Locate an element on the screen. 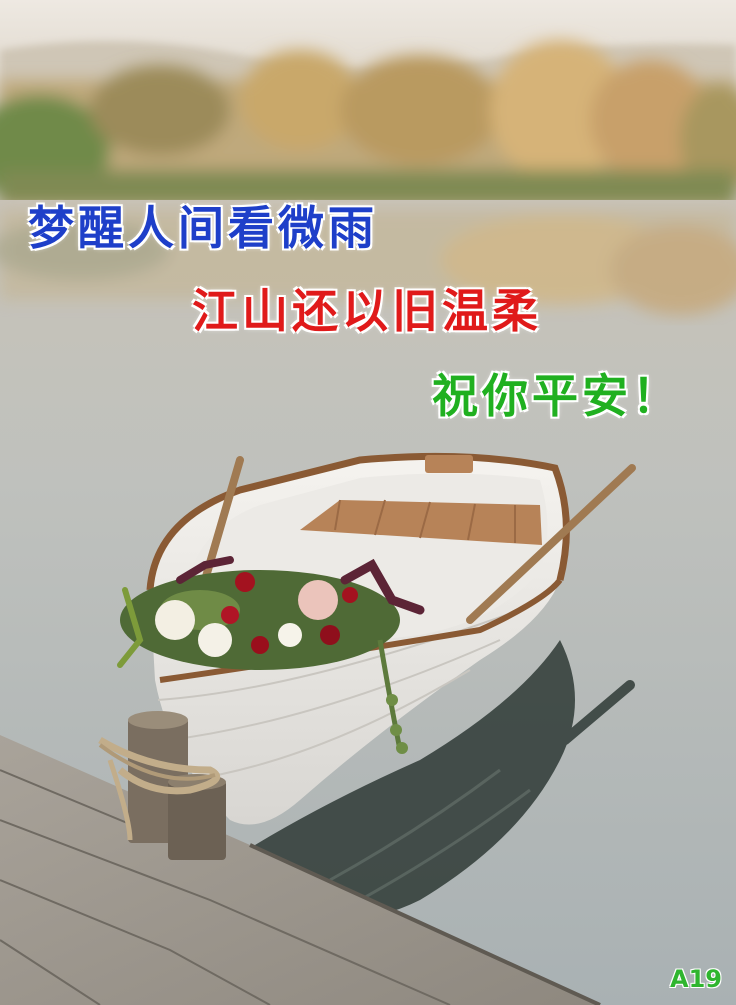 The height and width of the screenshot is (1005, 736). shore-reflection is located at coordinates (368, 262).